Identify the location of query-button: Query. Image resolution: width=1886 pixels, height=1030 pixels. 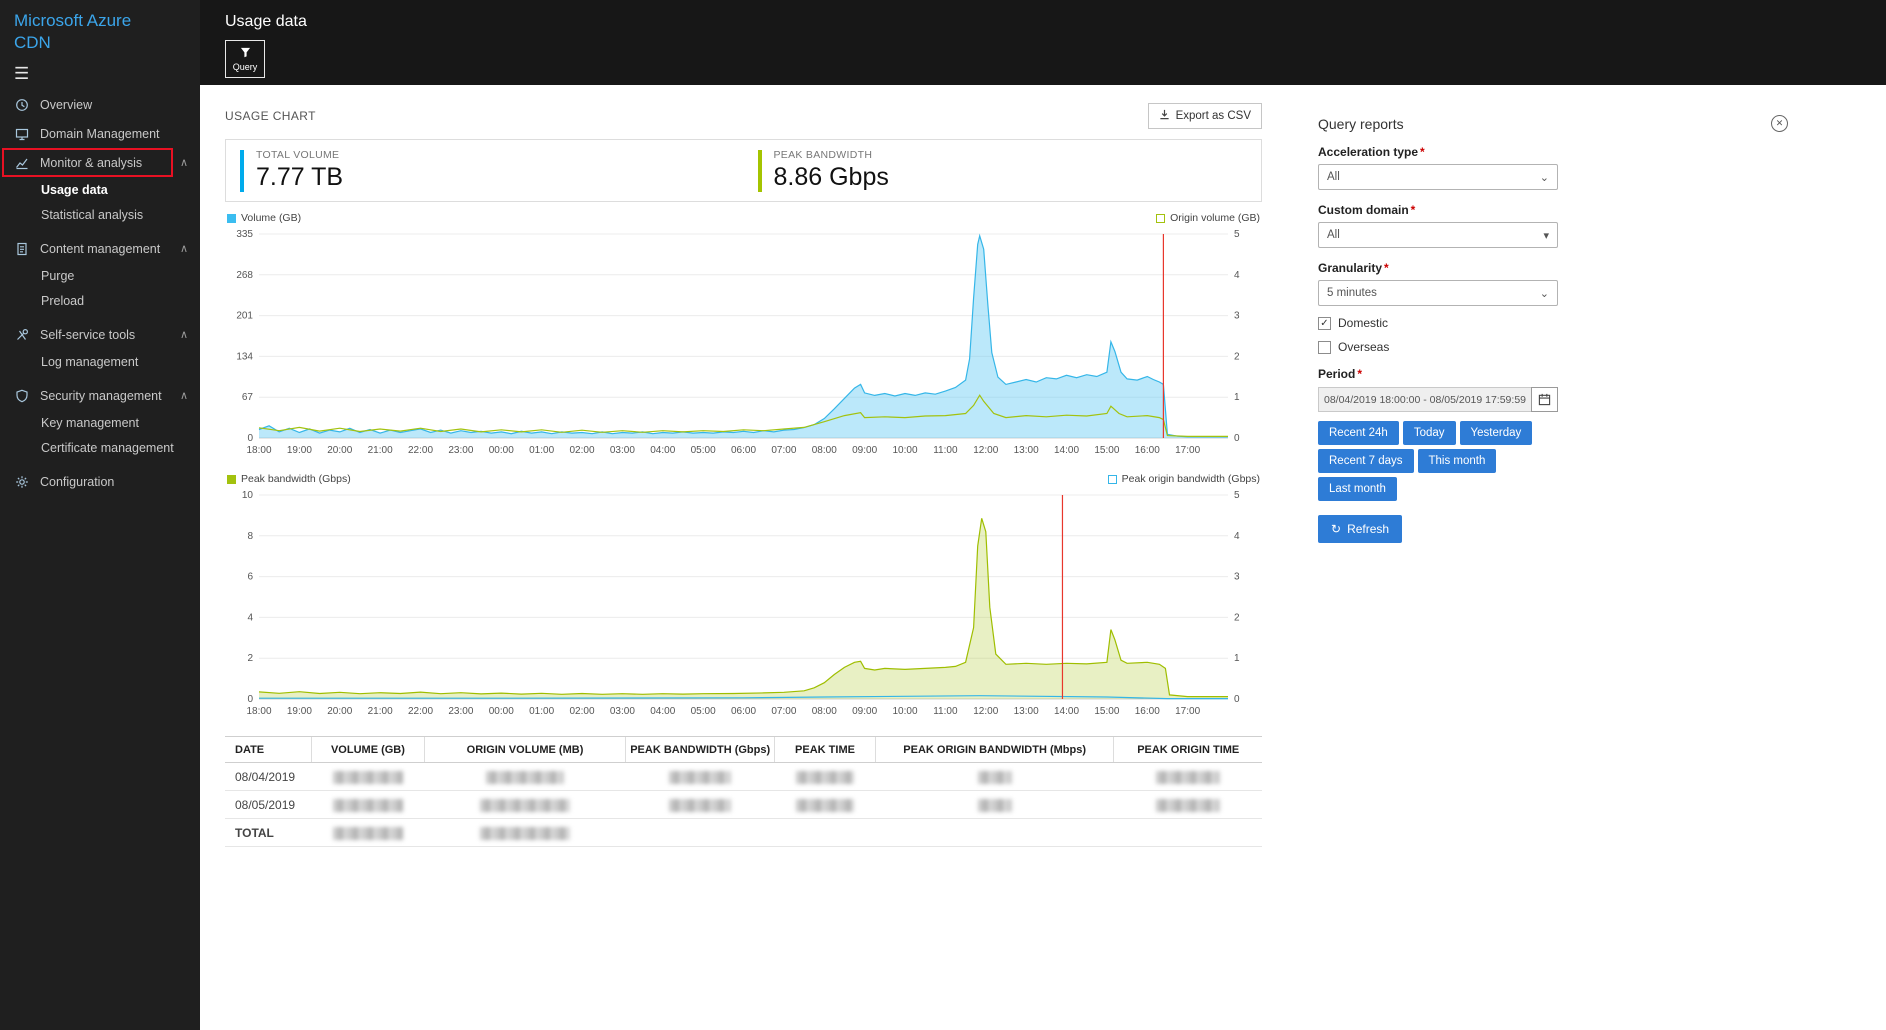
(245, 59).